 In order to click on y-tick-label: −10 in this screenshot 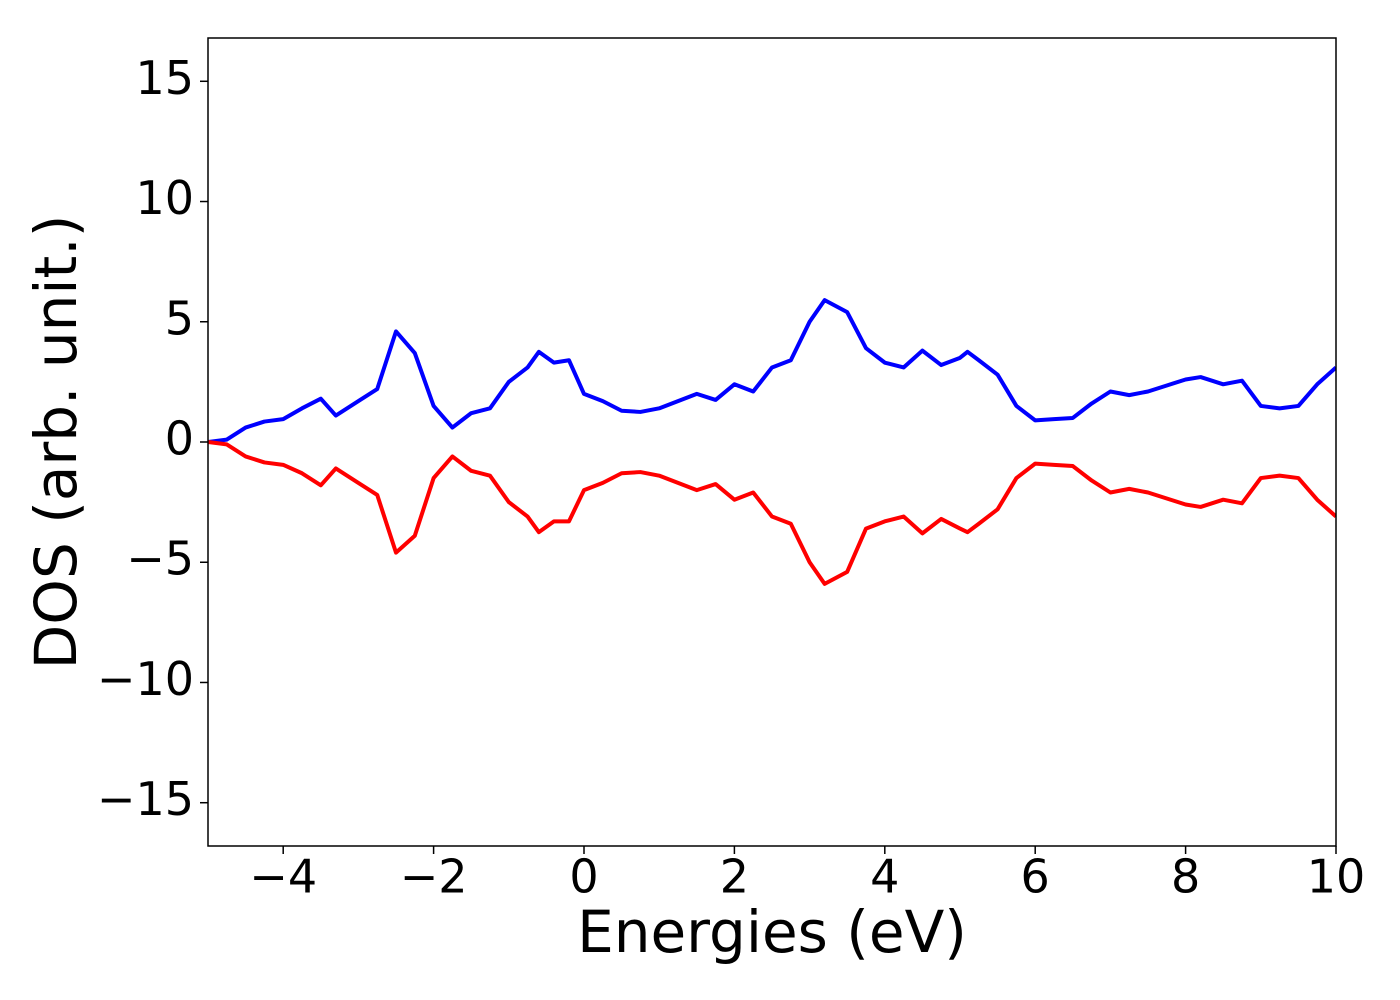, I will do `click(145, 679)`.